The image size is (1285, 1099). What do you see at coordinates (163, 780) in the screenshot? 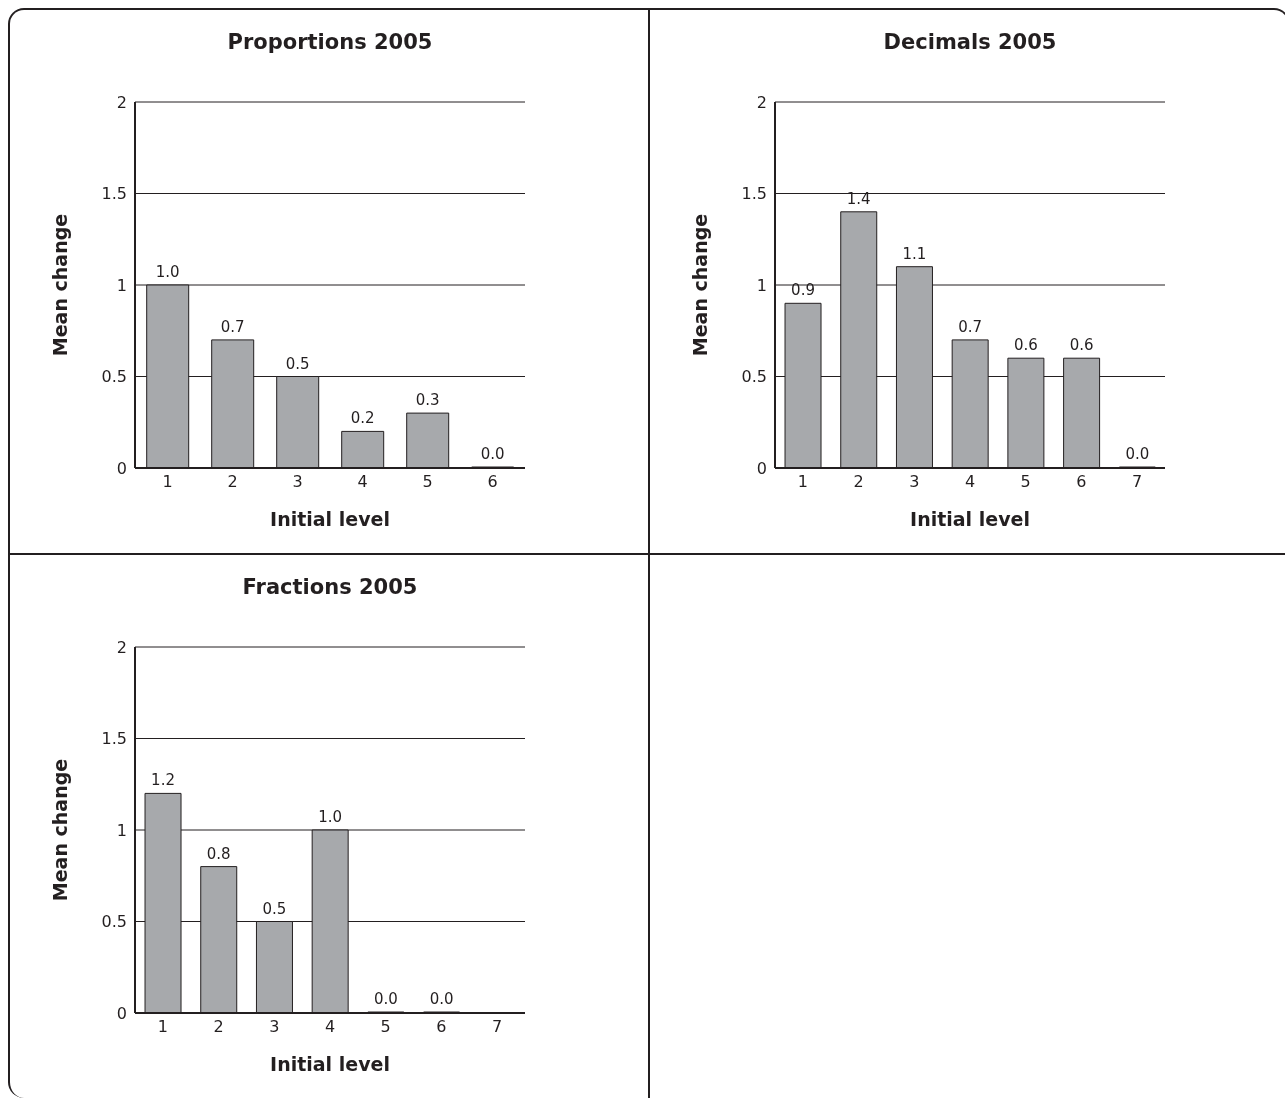
I see `data-label: 1.2` at bounding box center [163, 780].